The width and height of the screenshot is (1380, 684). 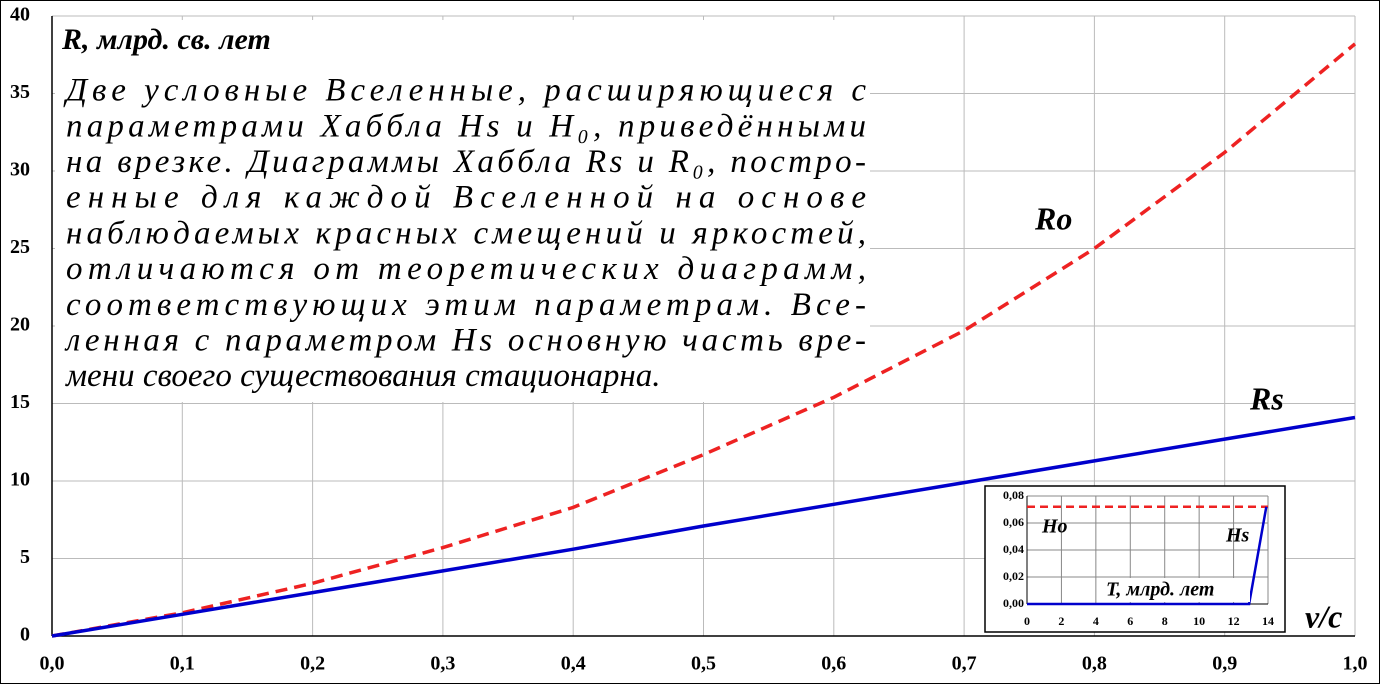 What do you see at coordinates (312, 664) in the screenshot?
I see `x-tick-label: 0,2` at bounding box center [312, 664].